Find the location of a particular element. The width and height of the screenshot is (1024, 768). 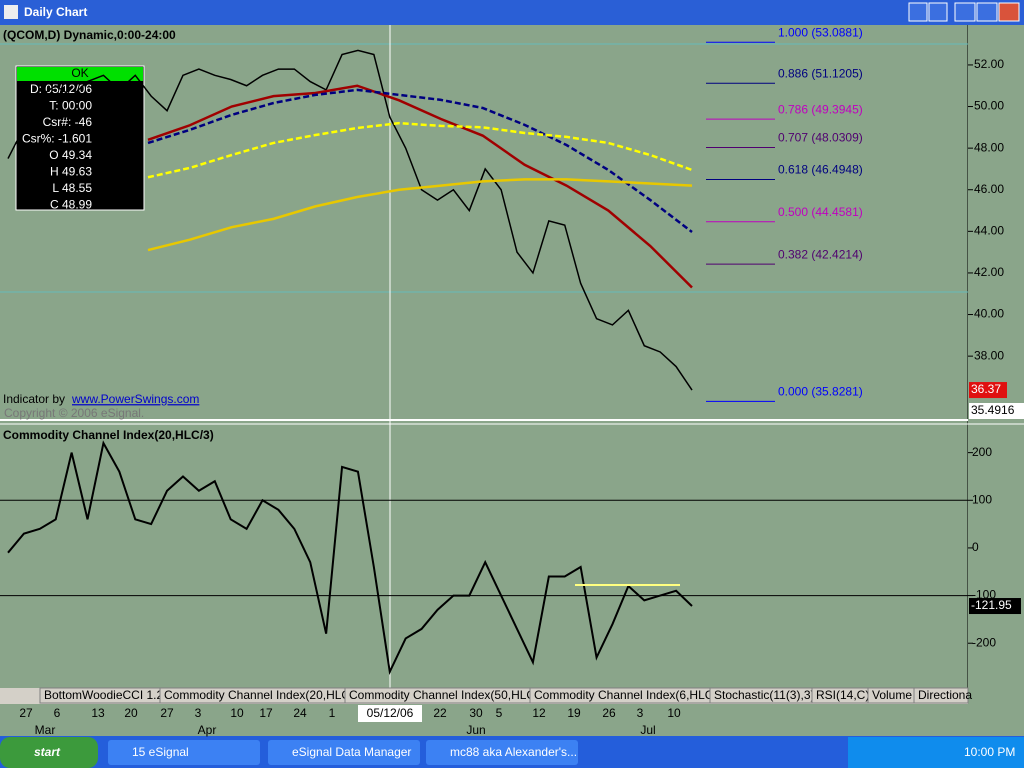

axis-area is located at coordinates (996, 356).